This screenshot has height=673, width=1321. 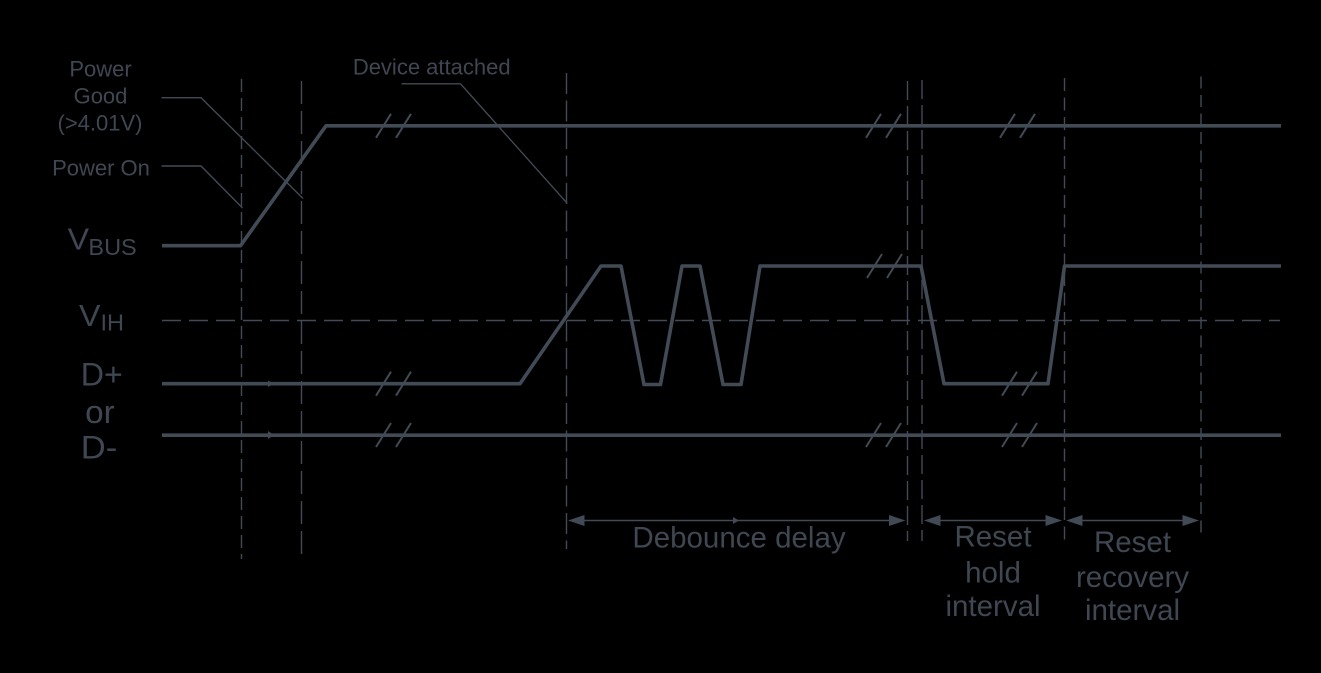 I want to click on svg-text: hold, so click(x=993, y=573).